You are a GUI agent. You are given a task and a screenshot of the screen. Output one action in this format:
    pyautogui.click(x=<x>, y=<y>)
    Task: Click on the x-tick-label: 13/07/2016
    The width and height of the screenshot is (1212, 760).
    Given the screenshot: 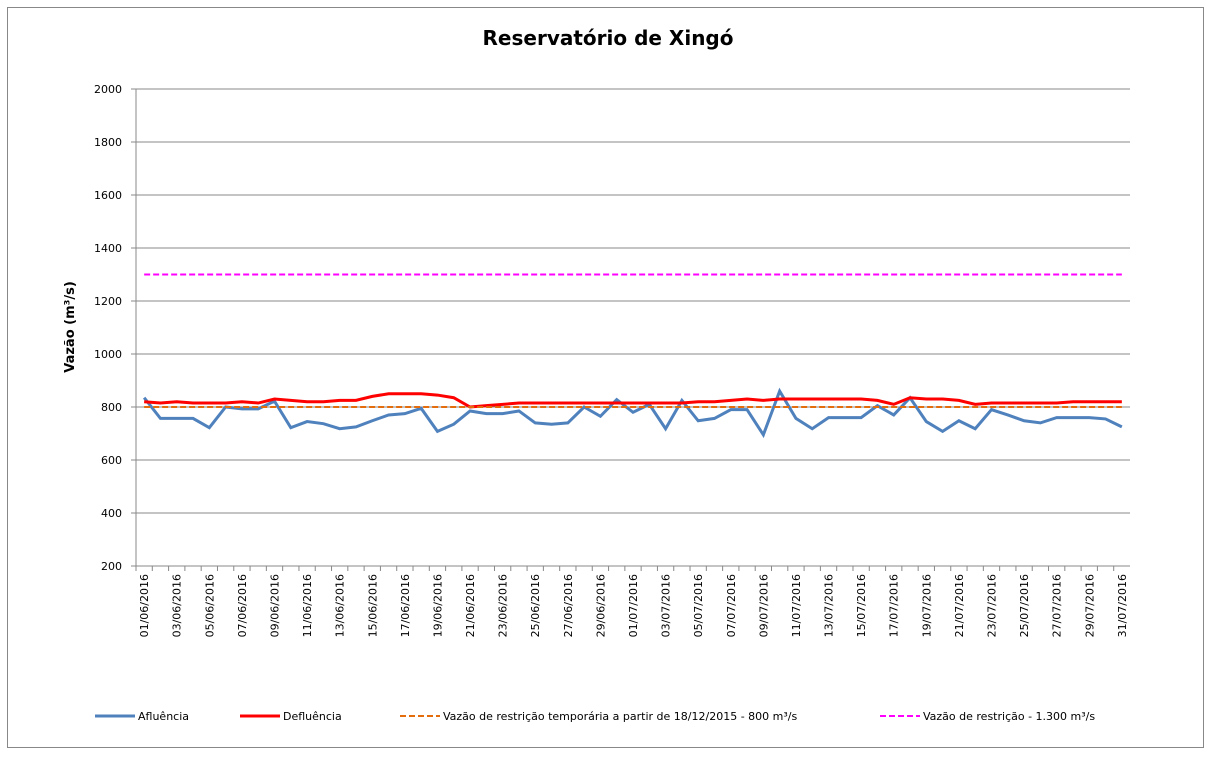 What is the action you would take?
    pyautogui.click(x=829, y=605)
    